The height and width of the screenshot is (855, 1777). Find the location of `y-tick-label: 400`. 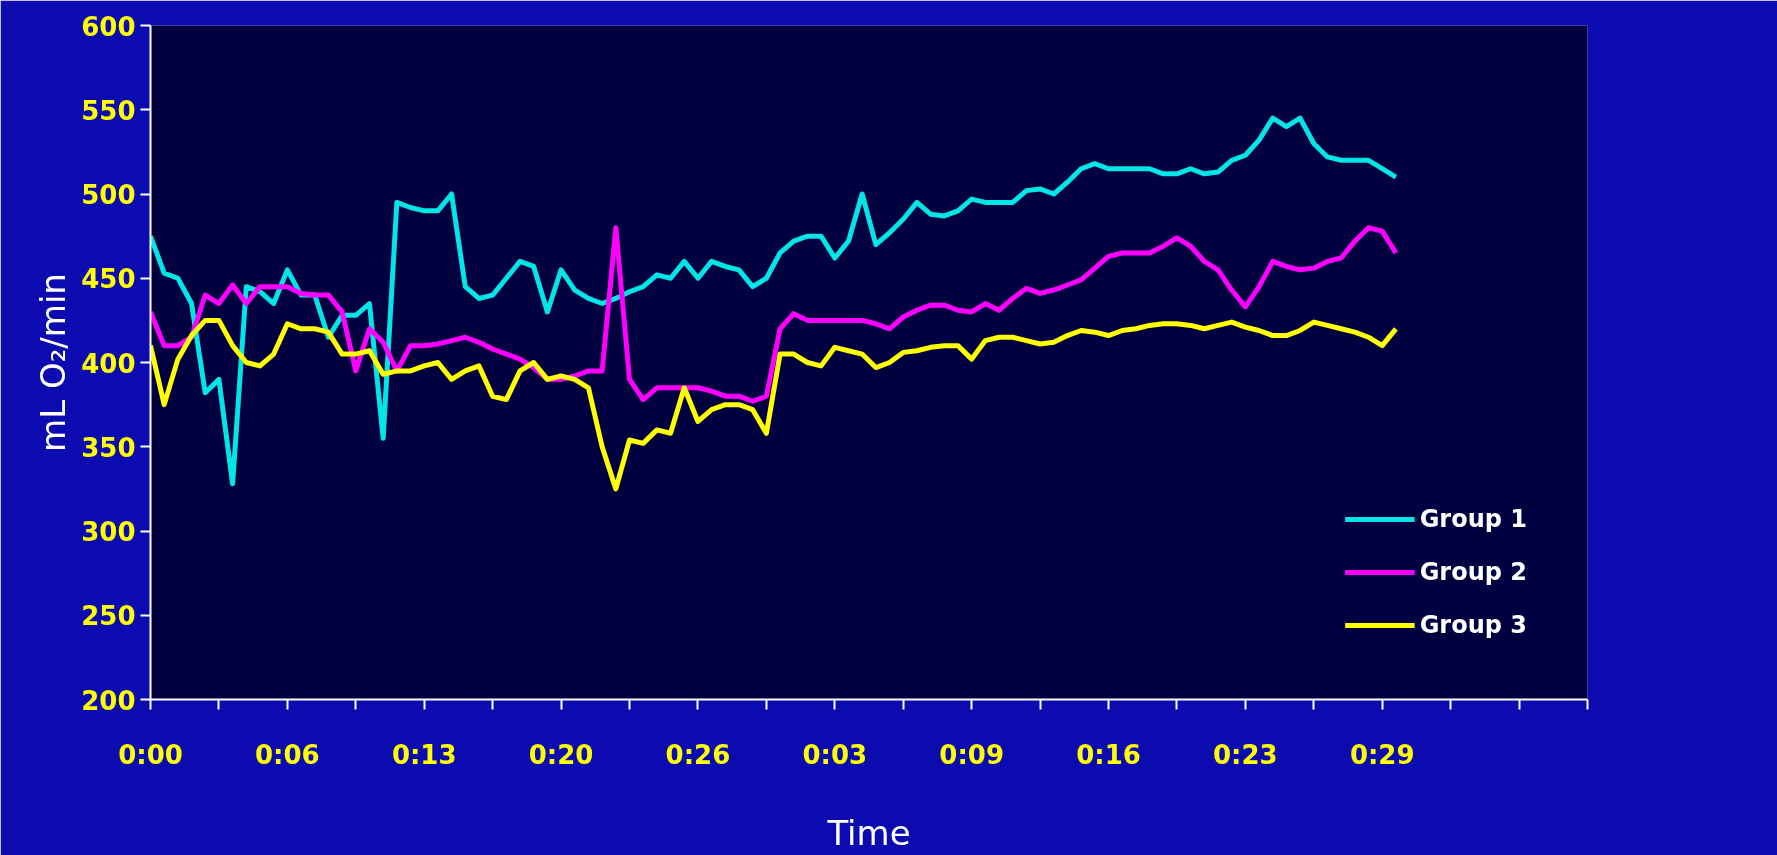

y-tick-label: 400 is located at coordinates (108, 363).